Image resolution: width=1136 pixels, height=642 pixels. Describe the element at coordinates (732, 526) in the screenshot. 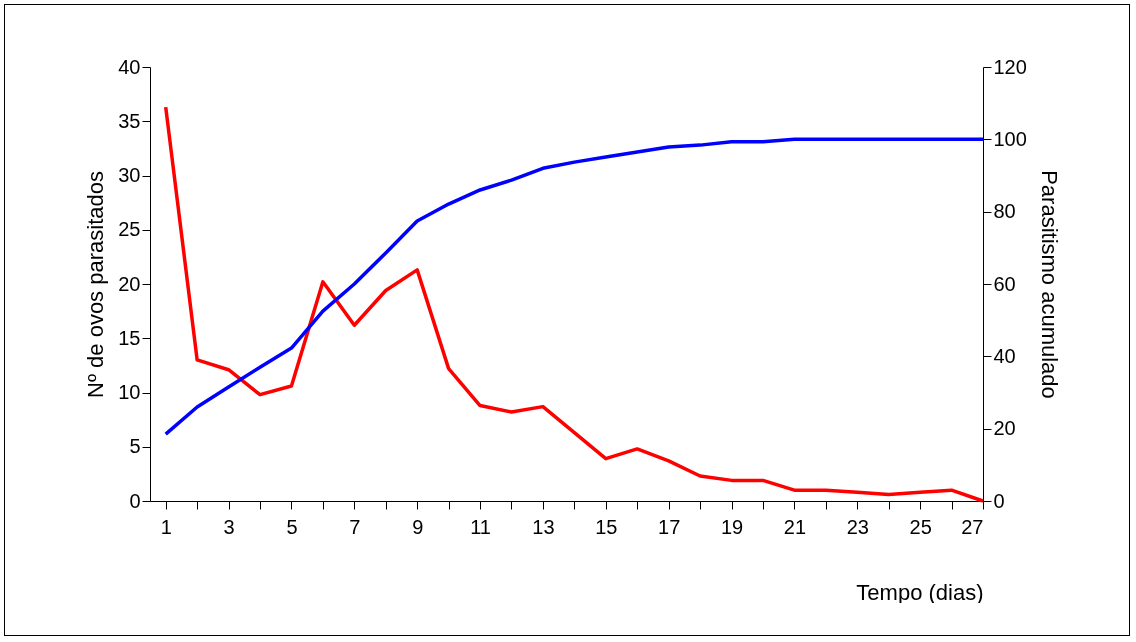

I see `x-tick-label: 19` at that location.